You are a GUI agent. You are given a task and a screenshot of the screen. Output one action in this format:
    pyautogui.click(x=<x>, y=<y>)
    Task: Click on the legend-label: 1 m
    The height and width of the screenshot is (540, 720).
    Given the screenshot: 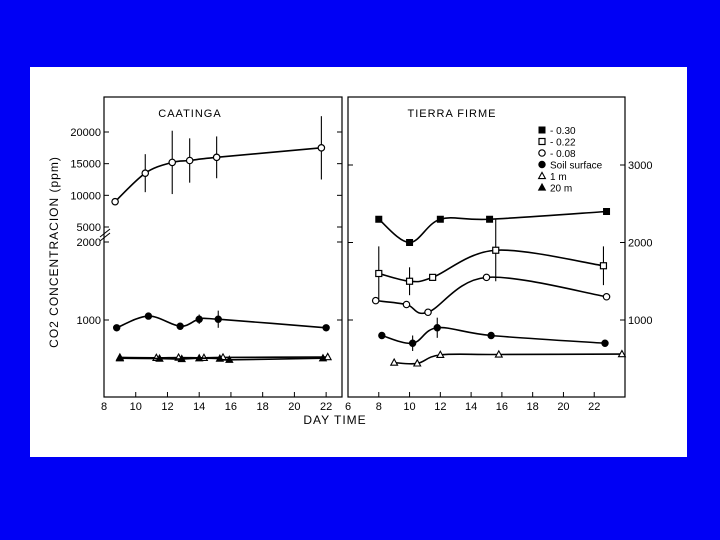 What is the action you would take?
    pyautogui.click(x=558, y=177)
    